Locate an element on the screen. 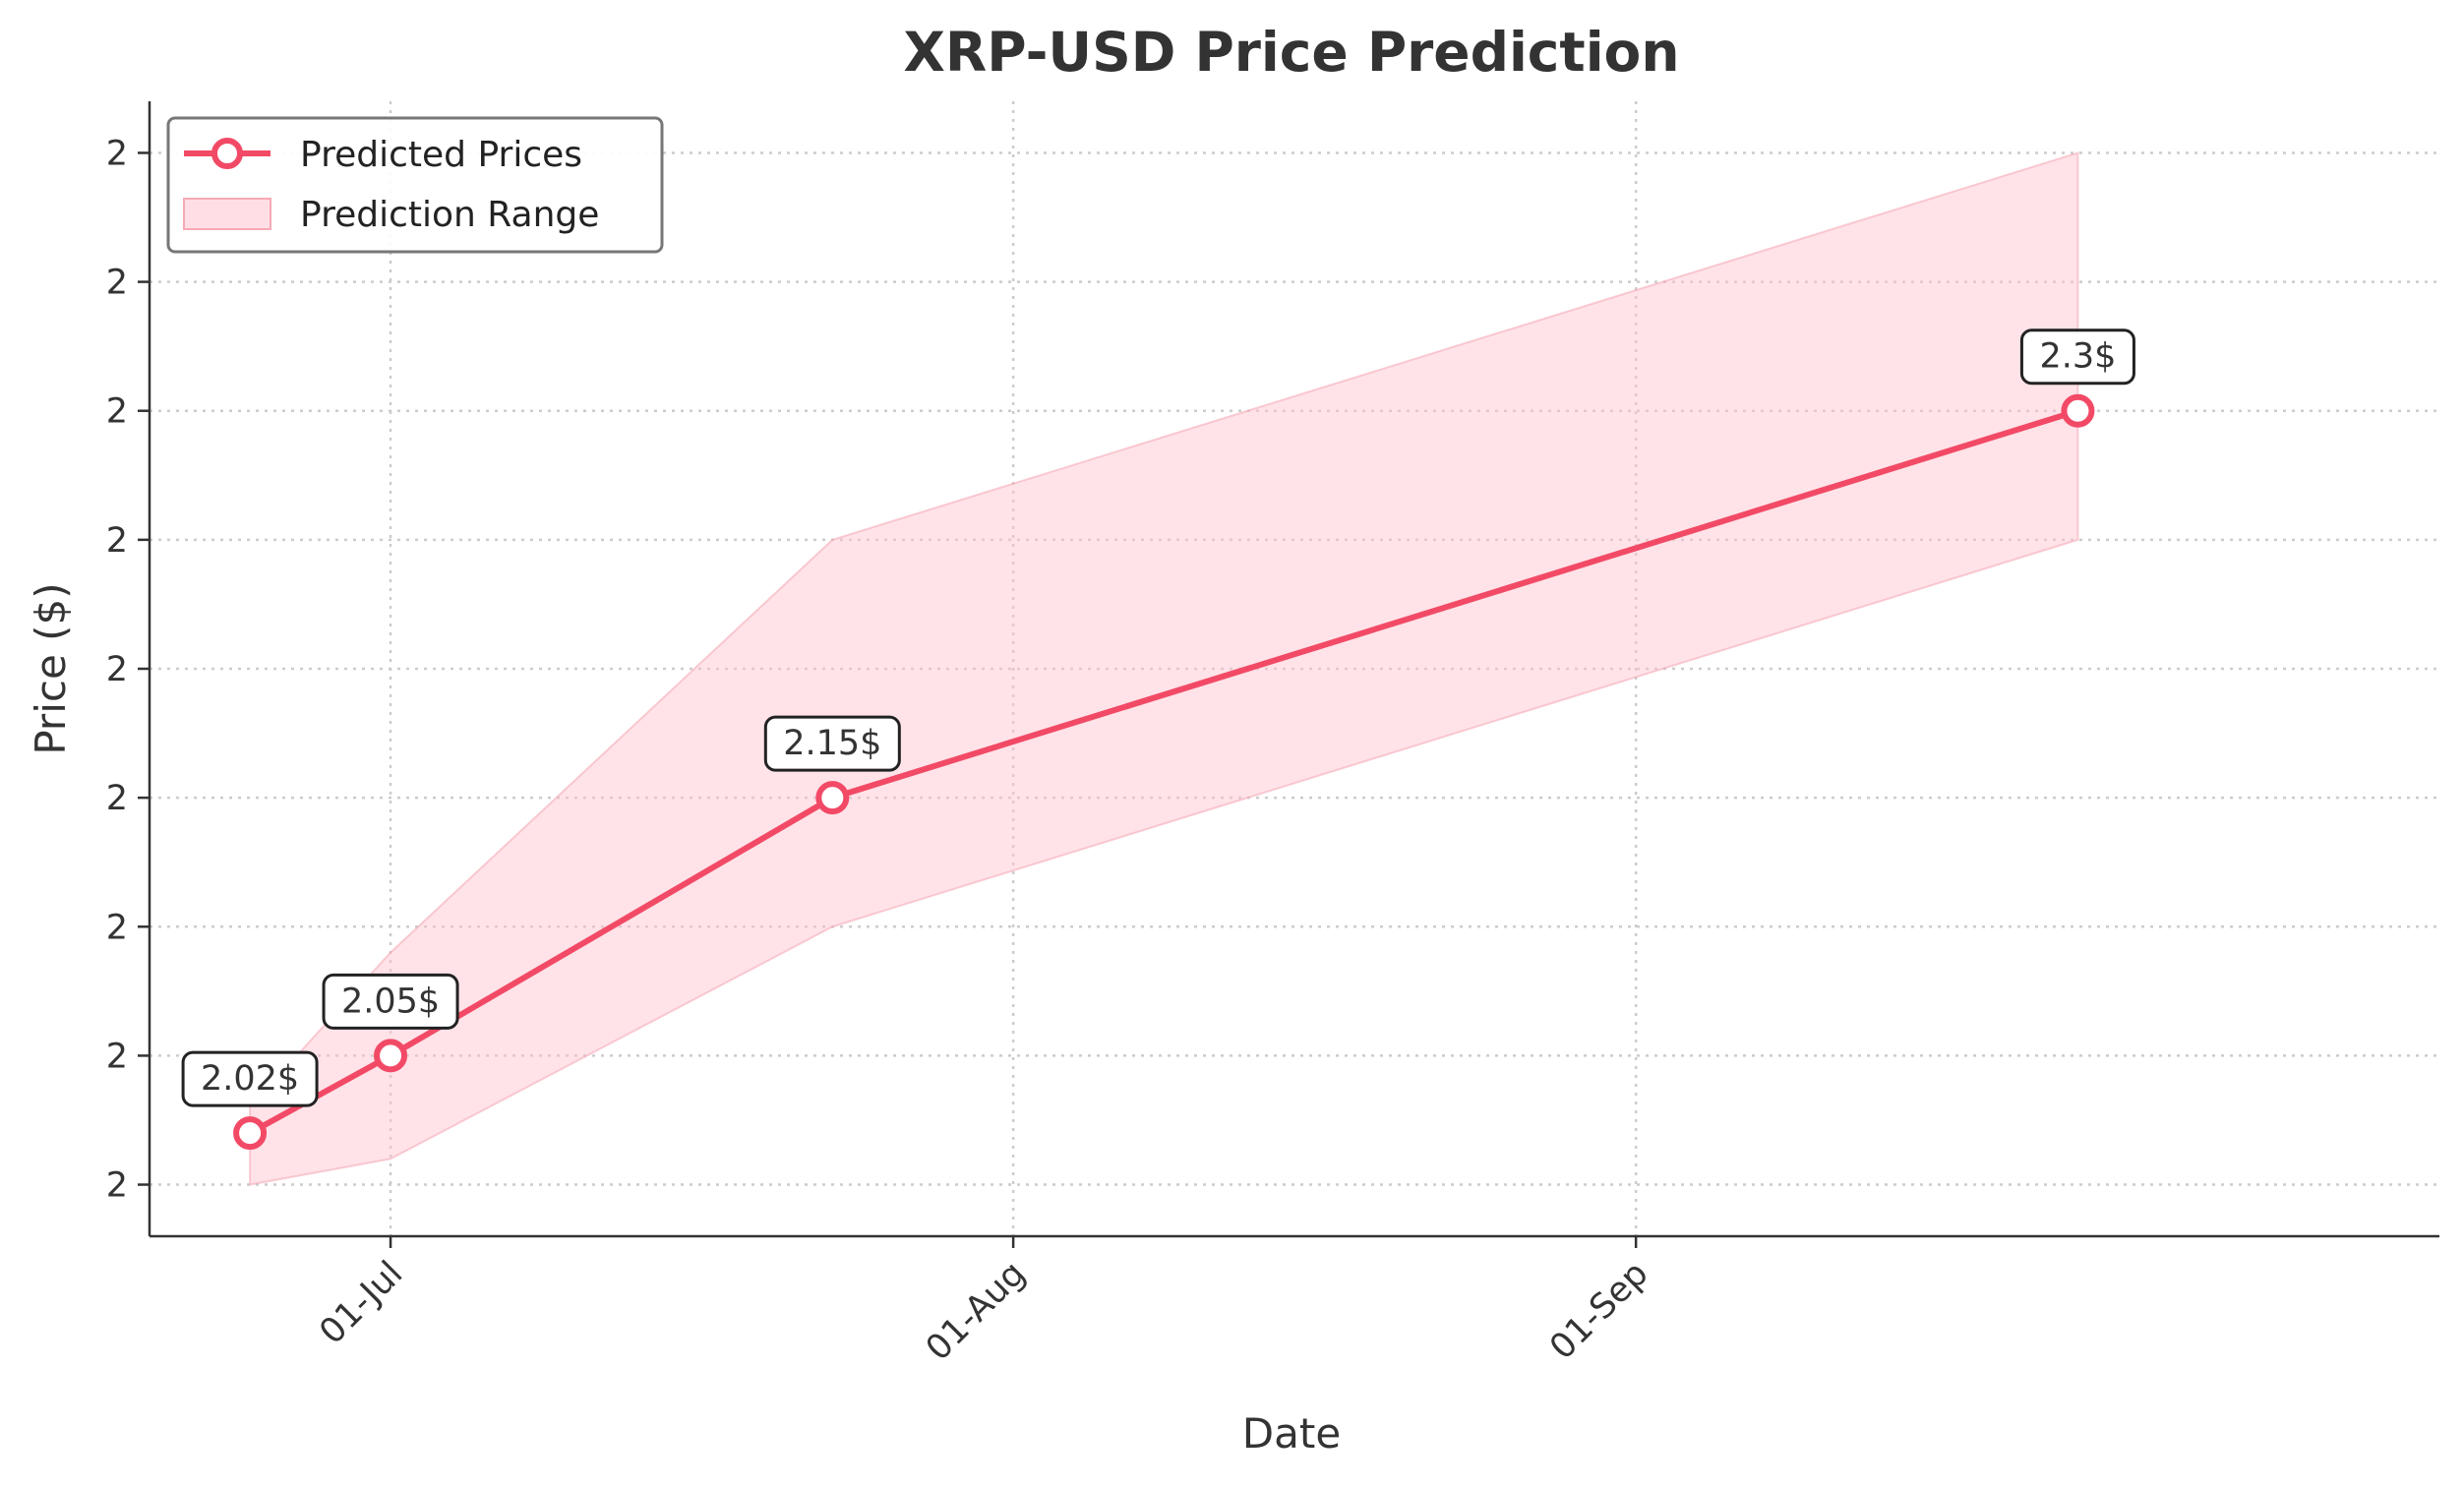 The height and width of the screenshot is (1488, 2464). x-tick-label: 01-Aug is located at coordinates (976, 1311).